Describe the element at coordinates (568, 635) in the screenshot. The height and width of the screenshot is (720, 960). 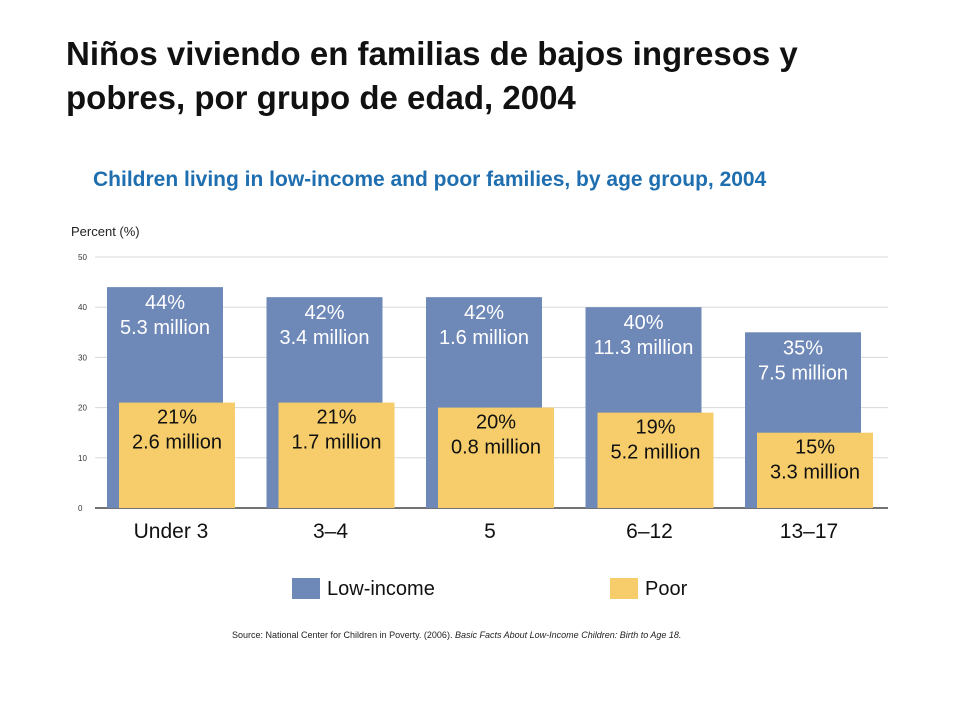
I see `source-title: Basic Facts About Low-Income Children` at that location.